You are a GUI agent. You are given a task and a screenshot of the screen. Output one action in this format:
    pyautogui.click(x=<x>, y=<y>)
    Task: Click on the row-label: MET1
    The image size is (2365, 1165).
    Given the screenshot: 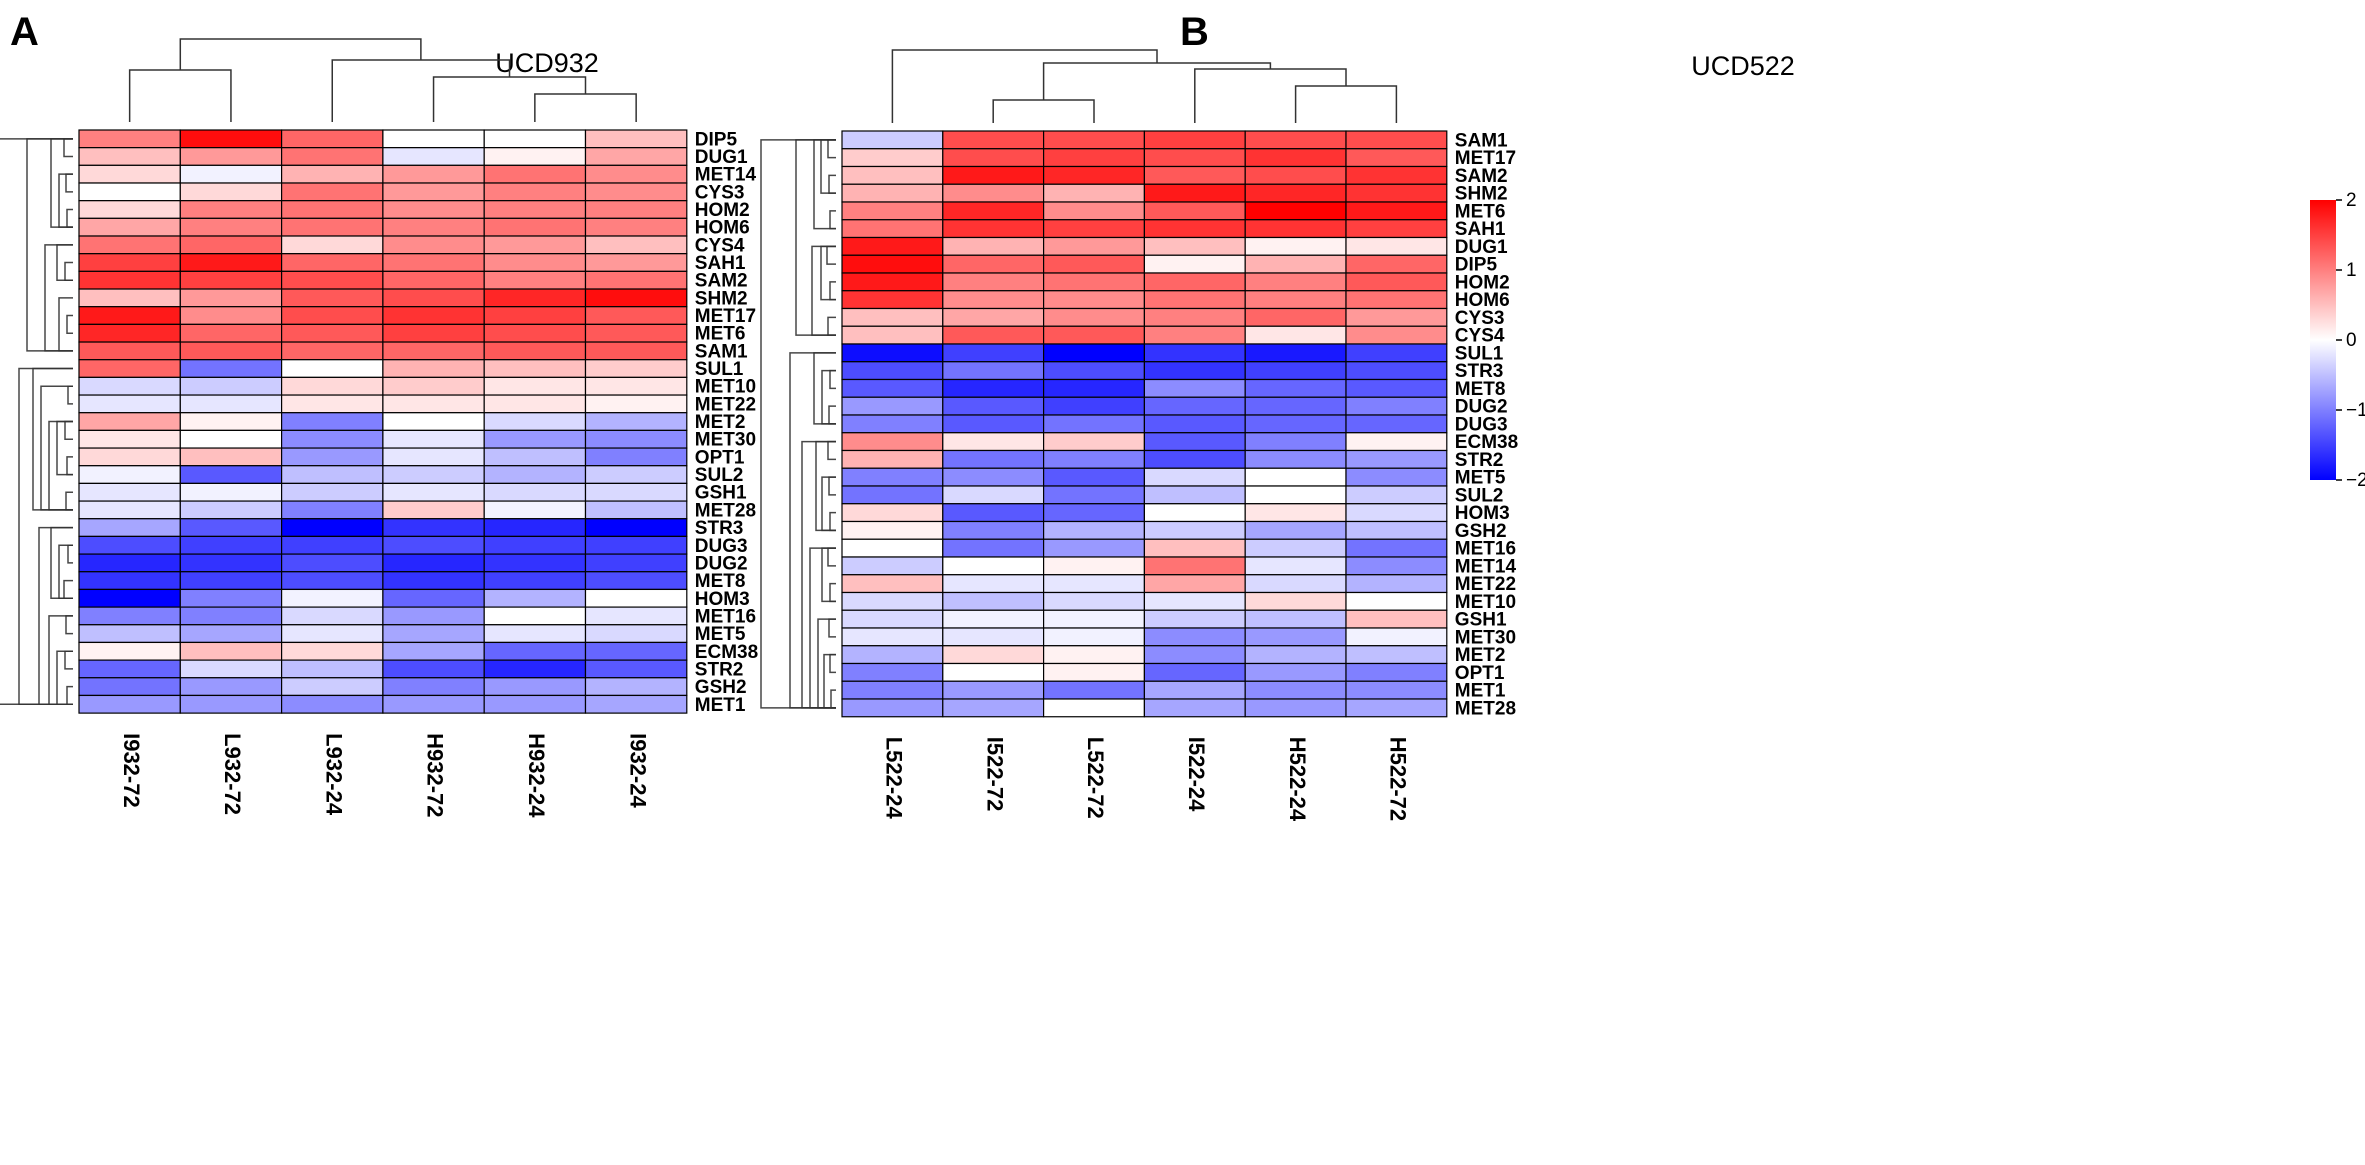 What is the action you would take?
    pyautogui.click(x=1480, y=691)
    